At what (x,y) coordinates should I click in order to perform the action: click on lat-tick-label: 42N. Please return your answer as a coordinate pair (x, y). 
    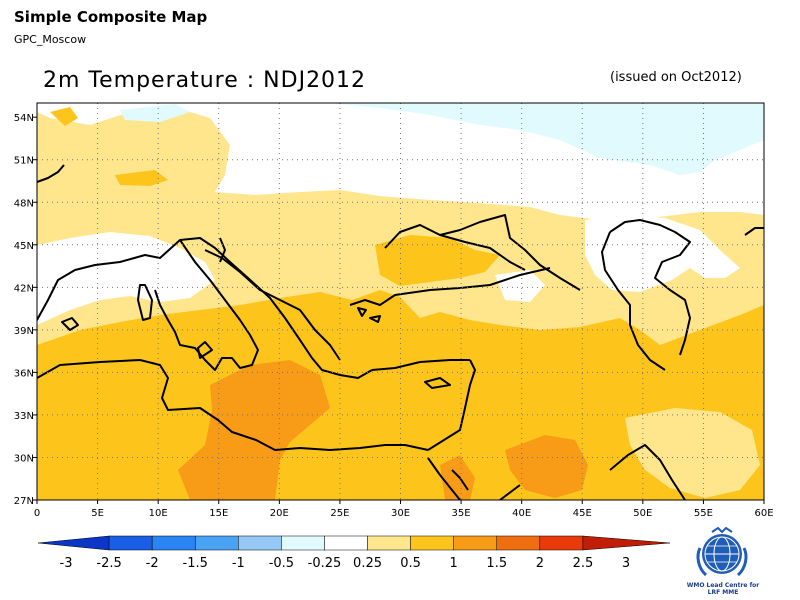
    Looking at the image, I should click on (24, 288).